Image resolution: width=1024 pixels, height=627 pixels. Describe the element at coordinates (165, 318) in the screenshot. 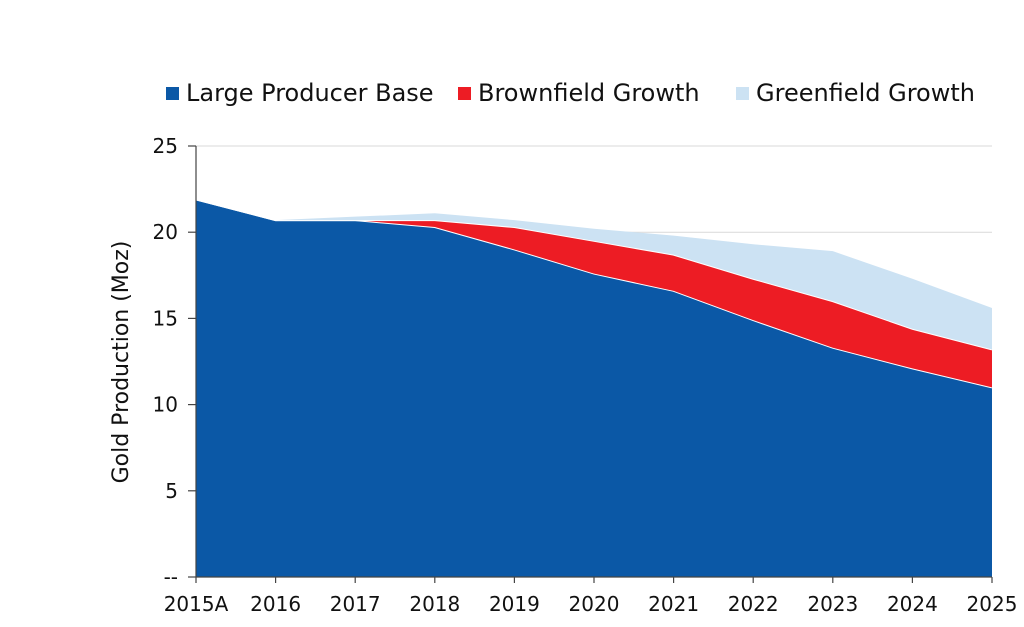

I see `y-tick-label: 15` at that location.